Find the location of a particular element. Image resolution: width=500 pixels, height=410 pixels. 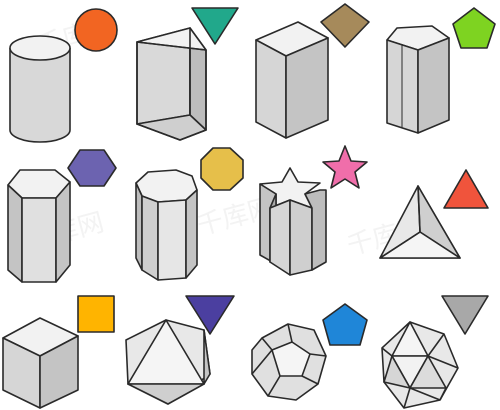

base-shape-octagon is located at coordinates (222, 169).